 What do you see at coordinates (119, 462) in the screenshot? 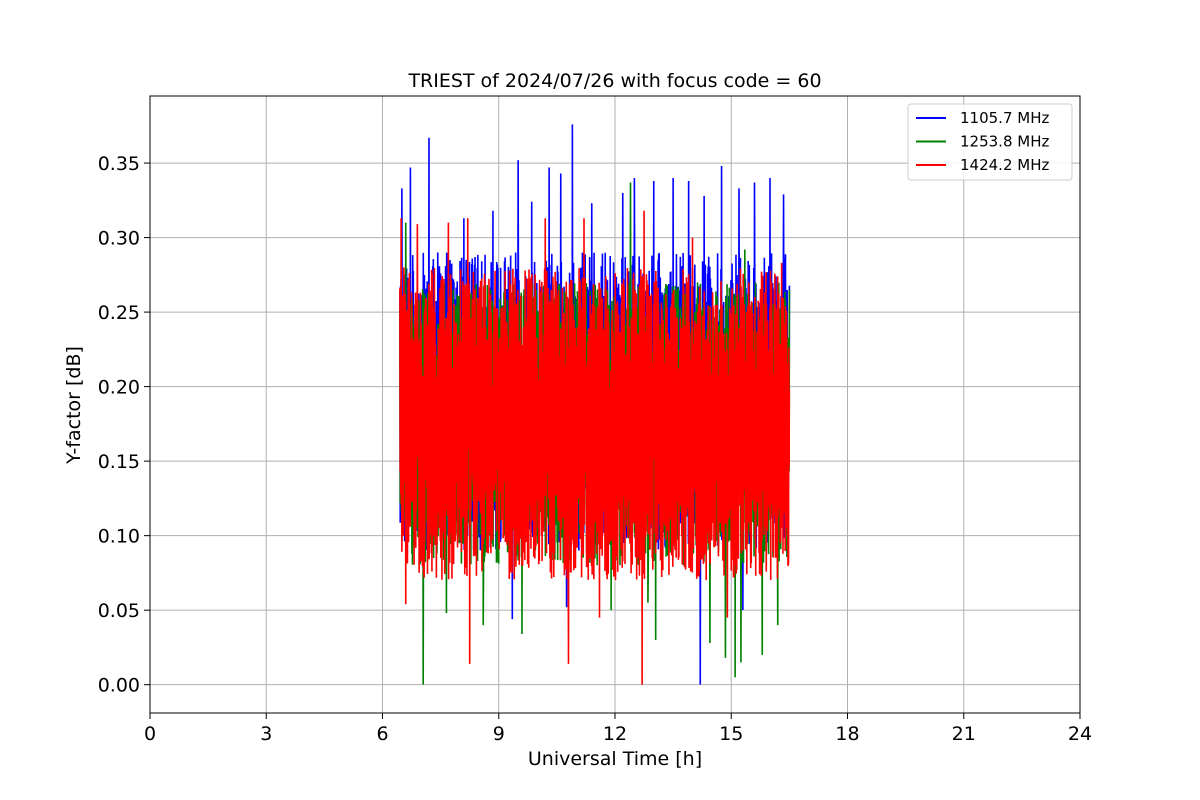
I see `y-tick-label: 0.15` at bounding box center [119, 462].